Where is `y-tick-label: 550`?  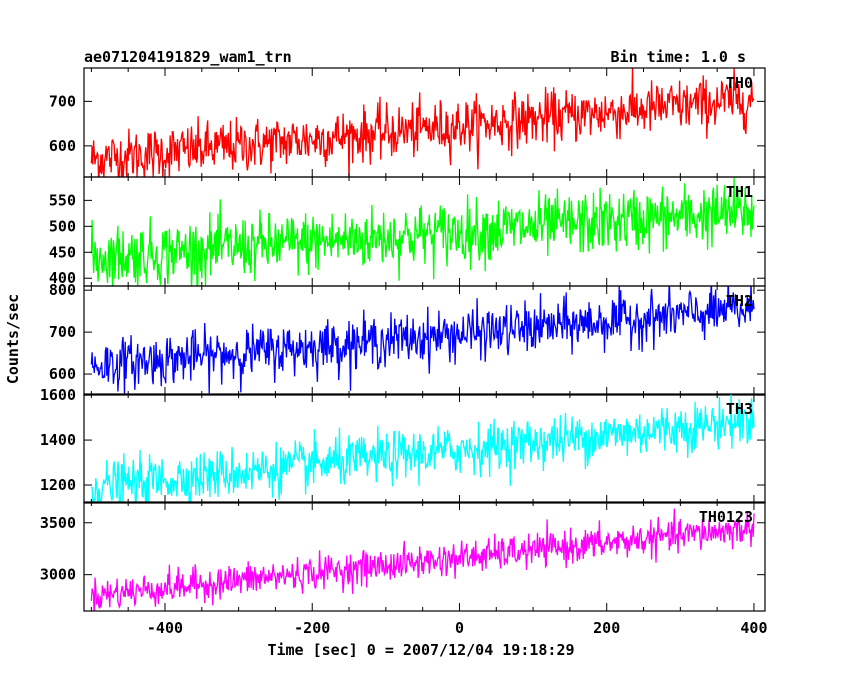 y-tick-label: 550 is located at coordinates (62, 200).